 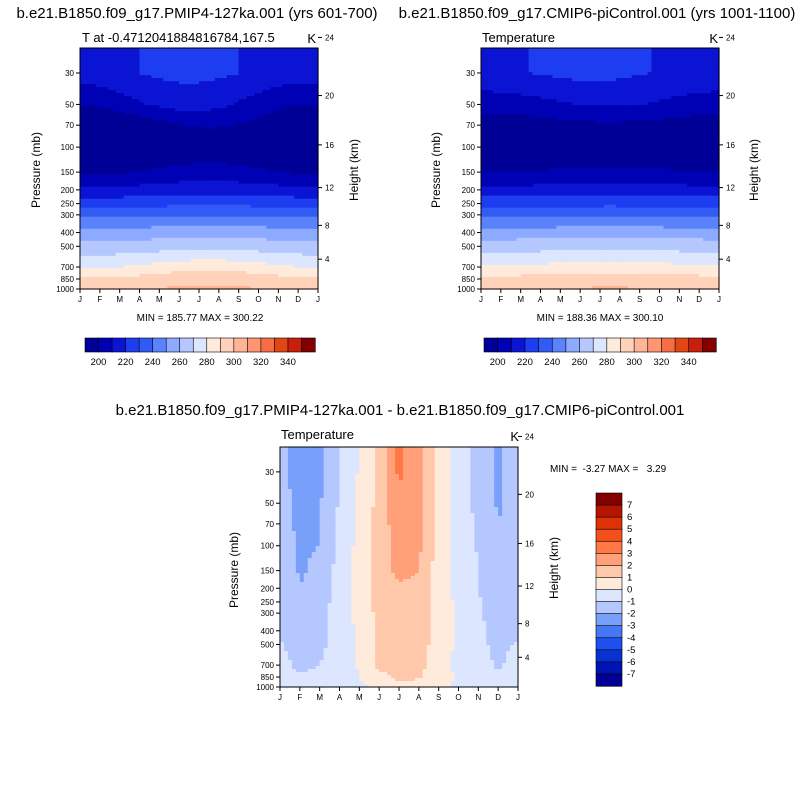 I want to click on x-tick-label: D, so click(x=298, y=299).